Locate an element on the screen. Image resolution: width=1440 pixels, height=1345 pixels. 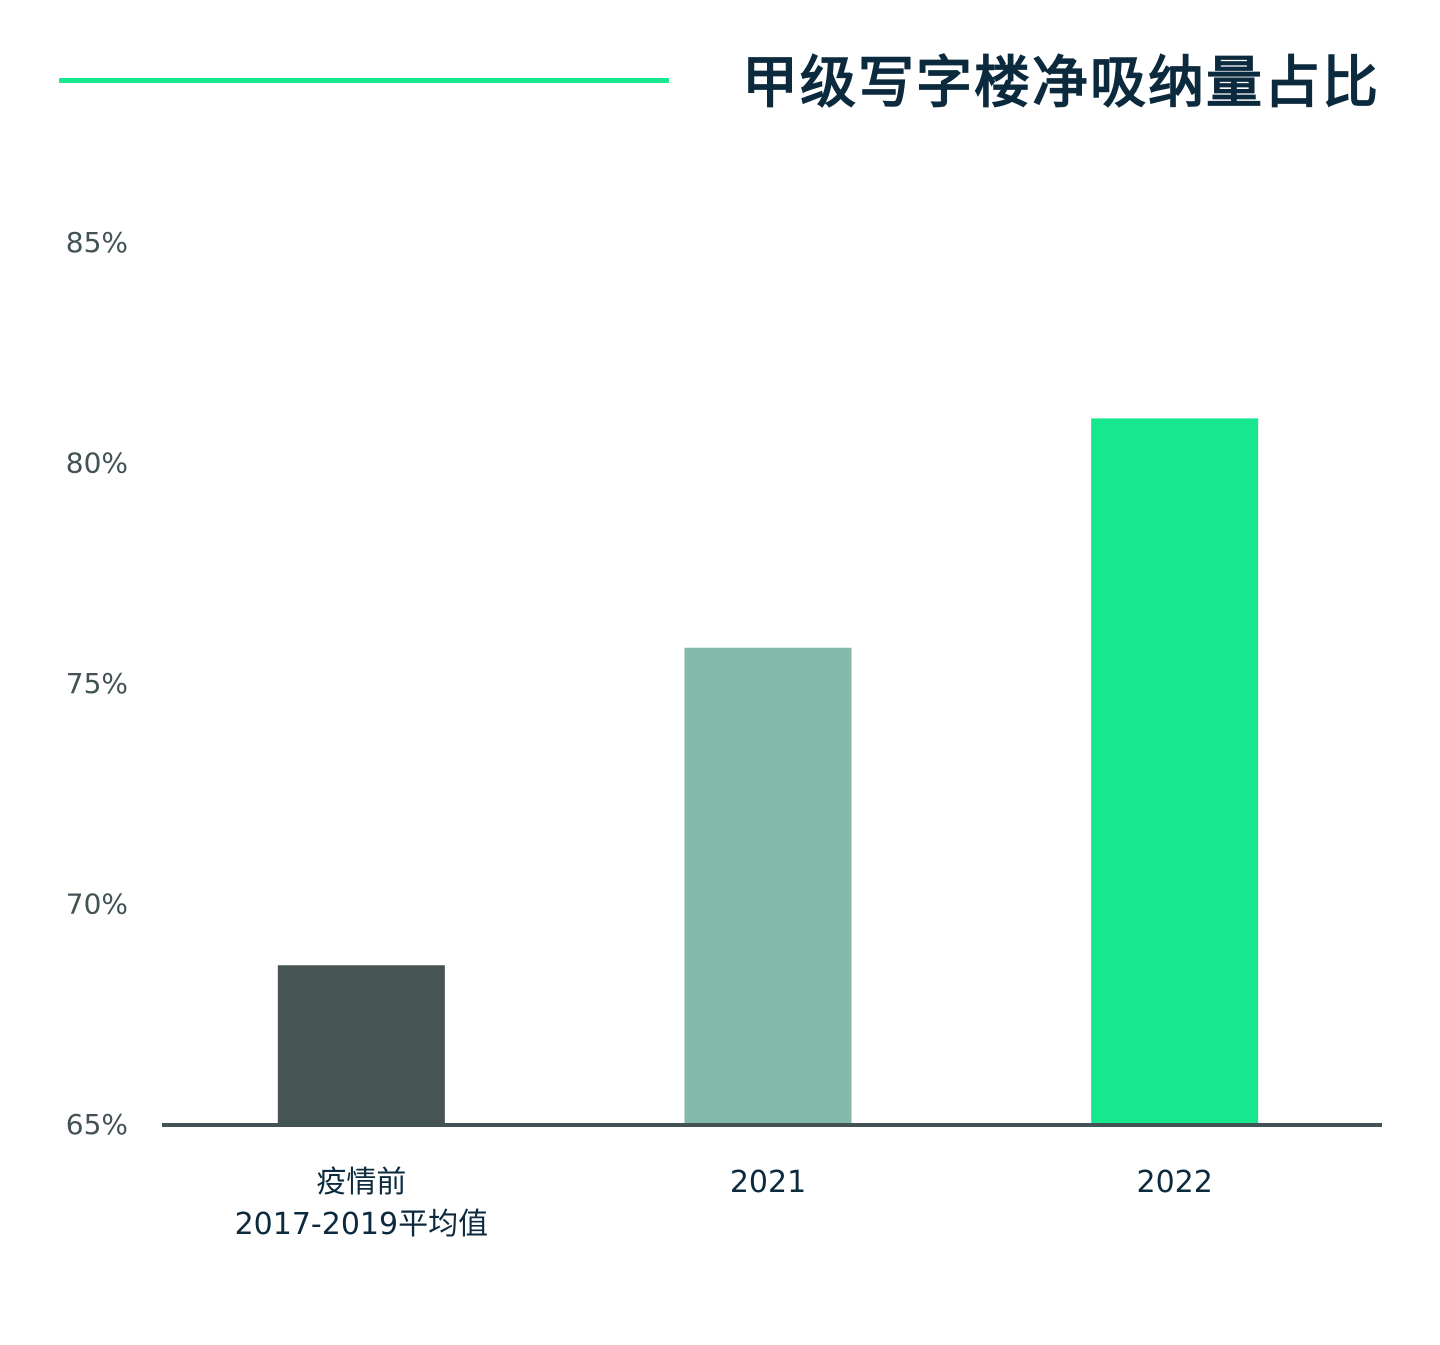
x-category-label-line: 2017-2019平均值 is located at coordinates (362, 1224).